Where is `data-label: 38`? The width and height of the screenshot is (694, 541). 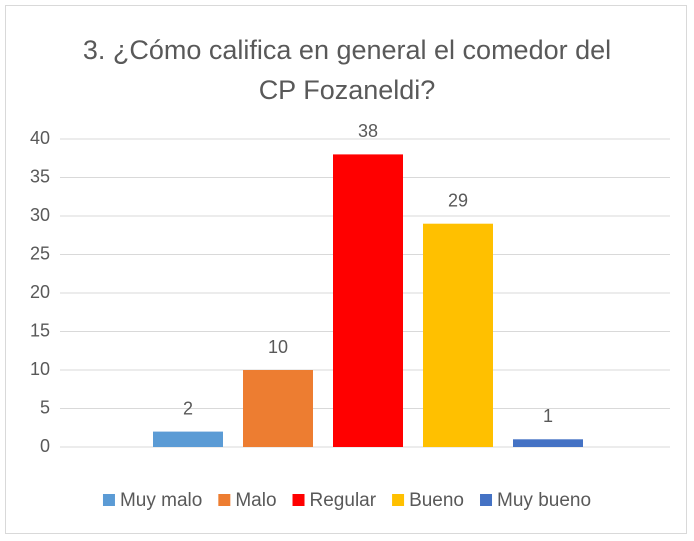
data-label: 38 is located at coordinates (368, 131).